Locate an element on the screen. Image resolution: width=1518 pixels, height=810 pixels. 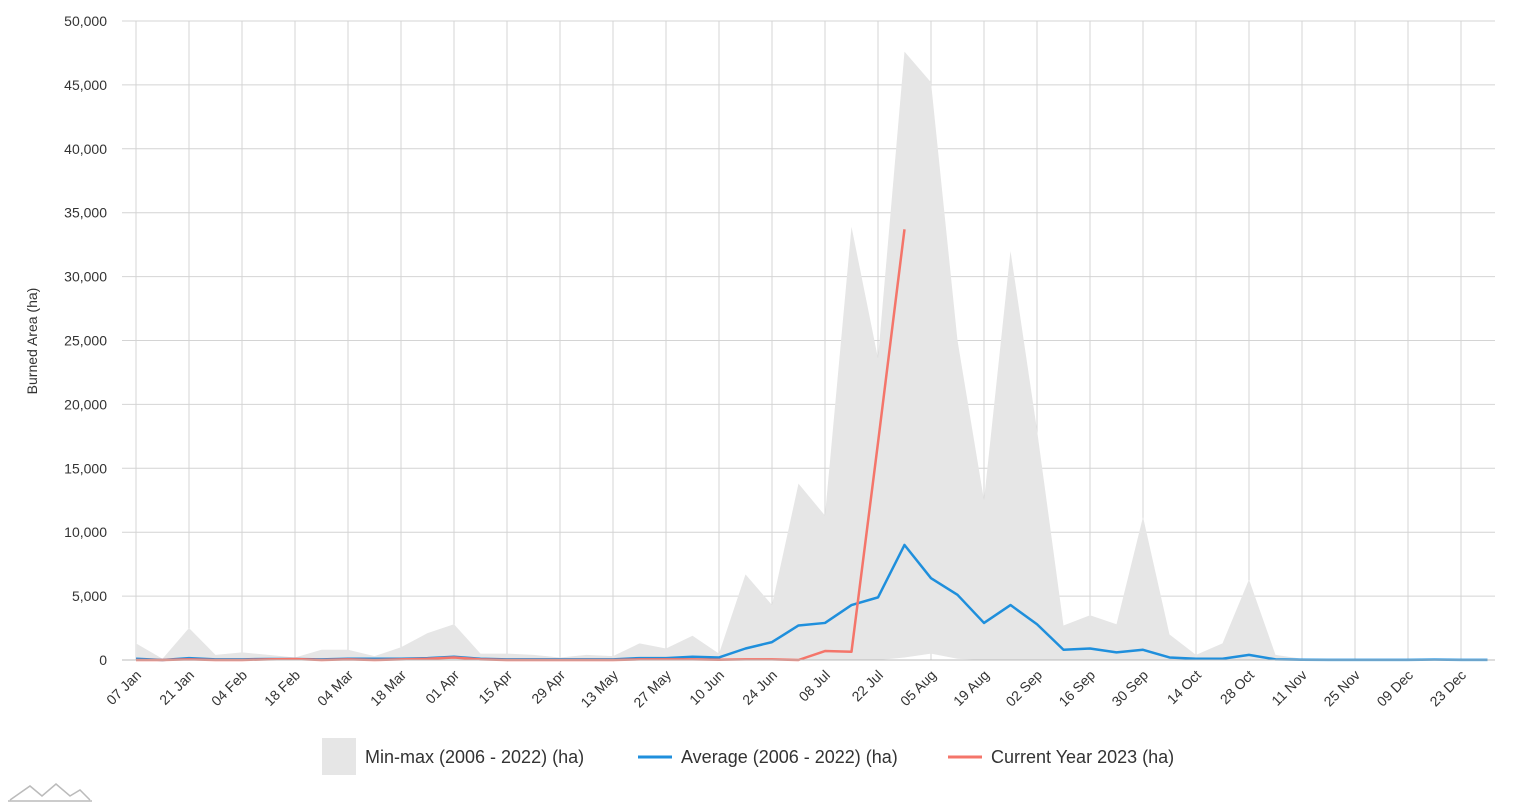
legend-label: Current Year 2023 (ha) is located at coordinates (1082, 757).